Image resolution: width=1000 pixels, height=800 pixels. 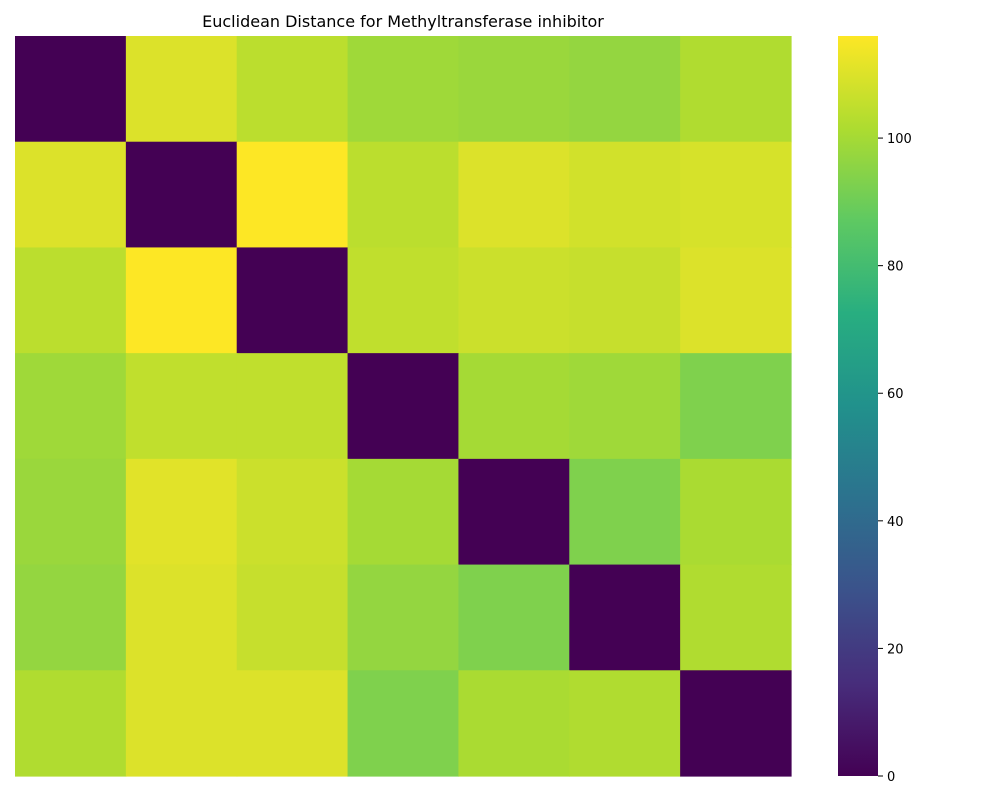 I want to click on heatmap-cell-r3-c3, so click(x=403, y=406).